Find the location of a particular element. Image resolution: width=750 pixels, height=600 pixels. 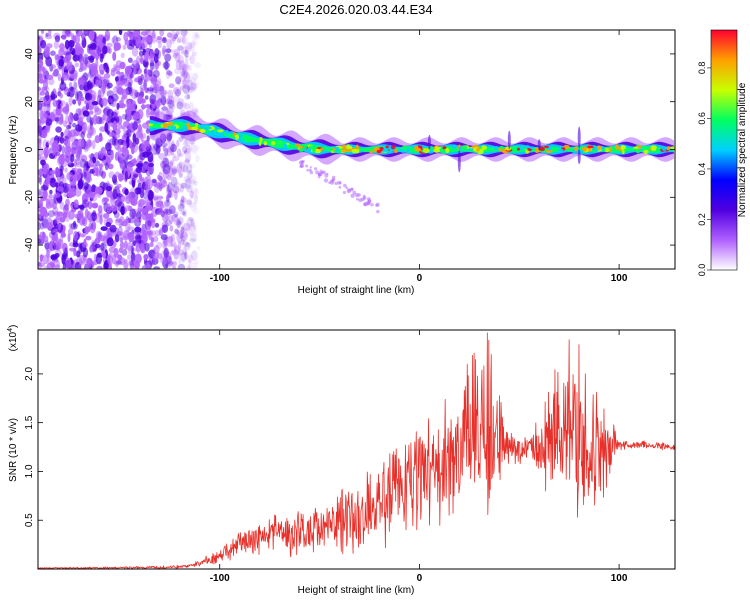

snr-ylabel: SNR (10 * v/v) is located at coordinates (13, 450).